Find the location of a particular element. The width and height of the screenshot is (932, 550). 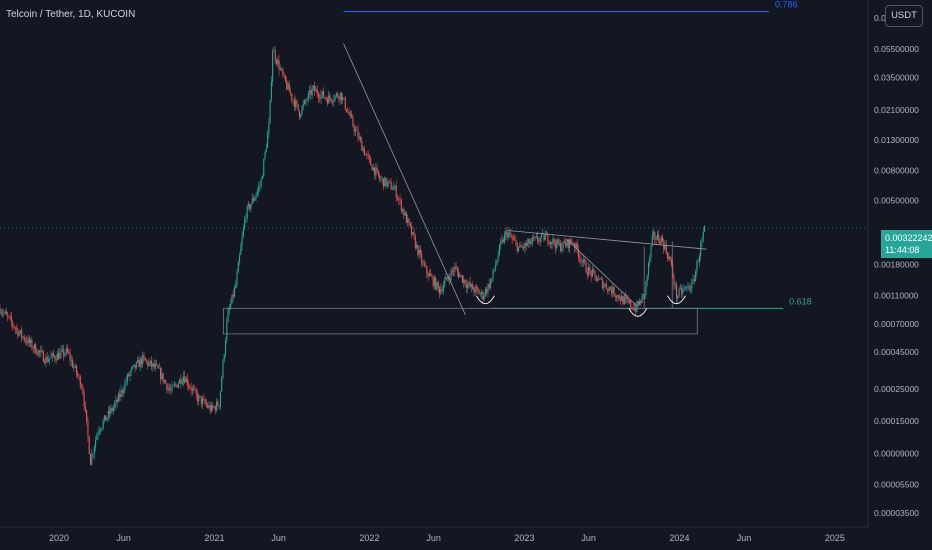

time-tick-label: Jun is located at coordinates (278, 538).